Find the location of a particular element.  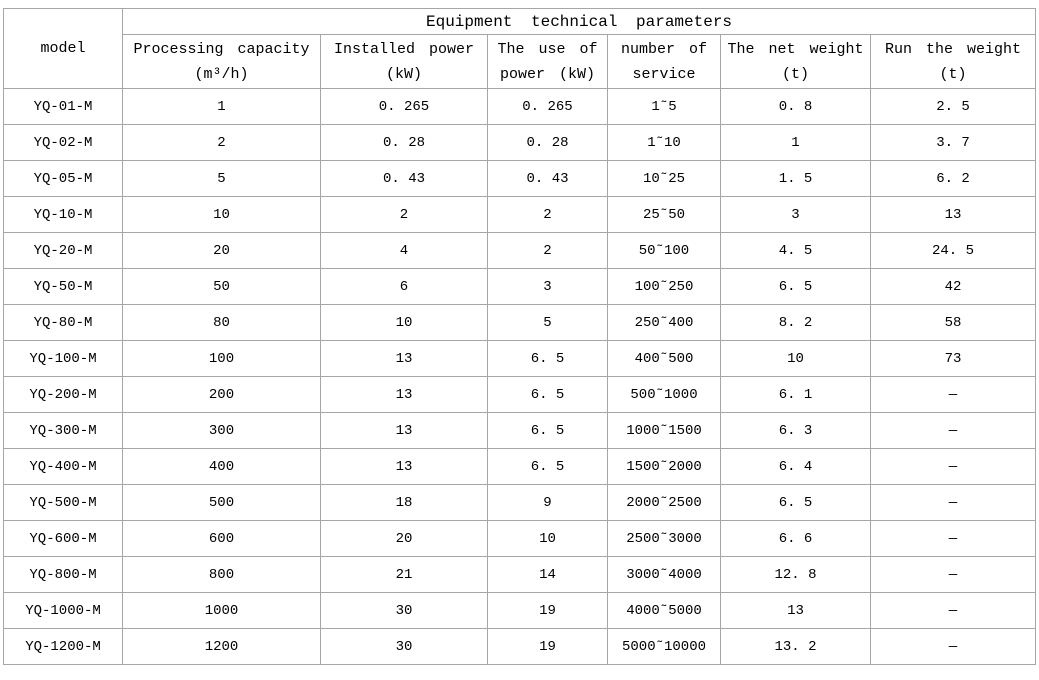

cell-use-of-power: 9 is located at coordinates (547, 502).